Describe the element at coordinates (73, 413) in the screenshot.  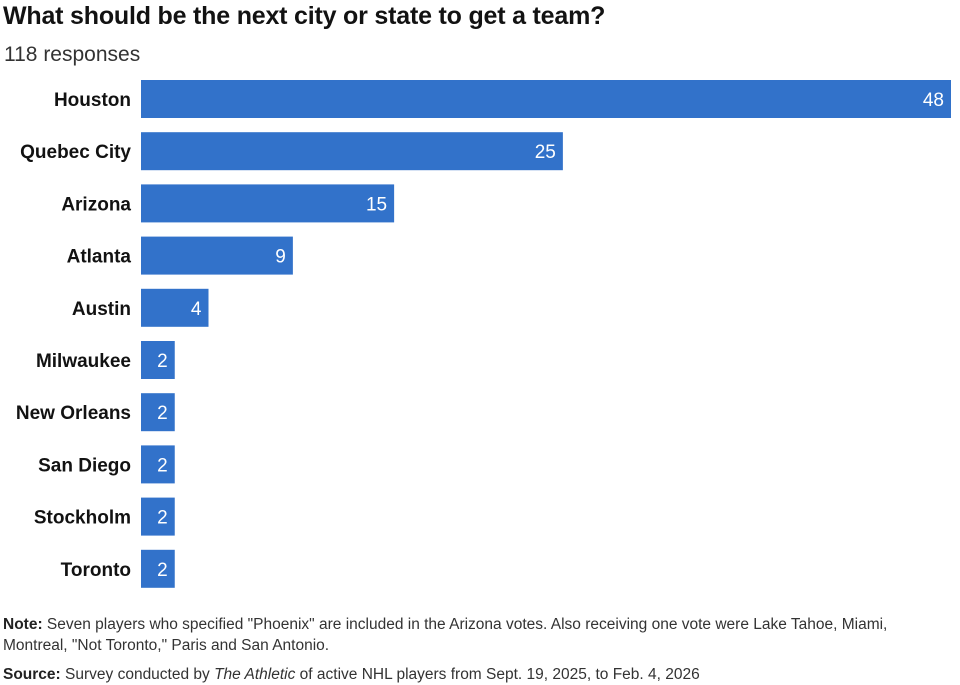
I see `category-label: New Orleans` at that location.